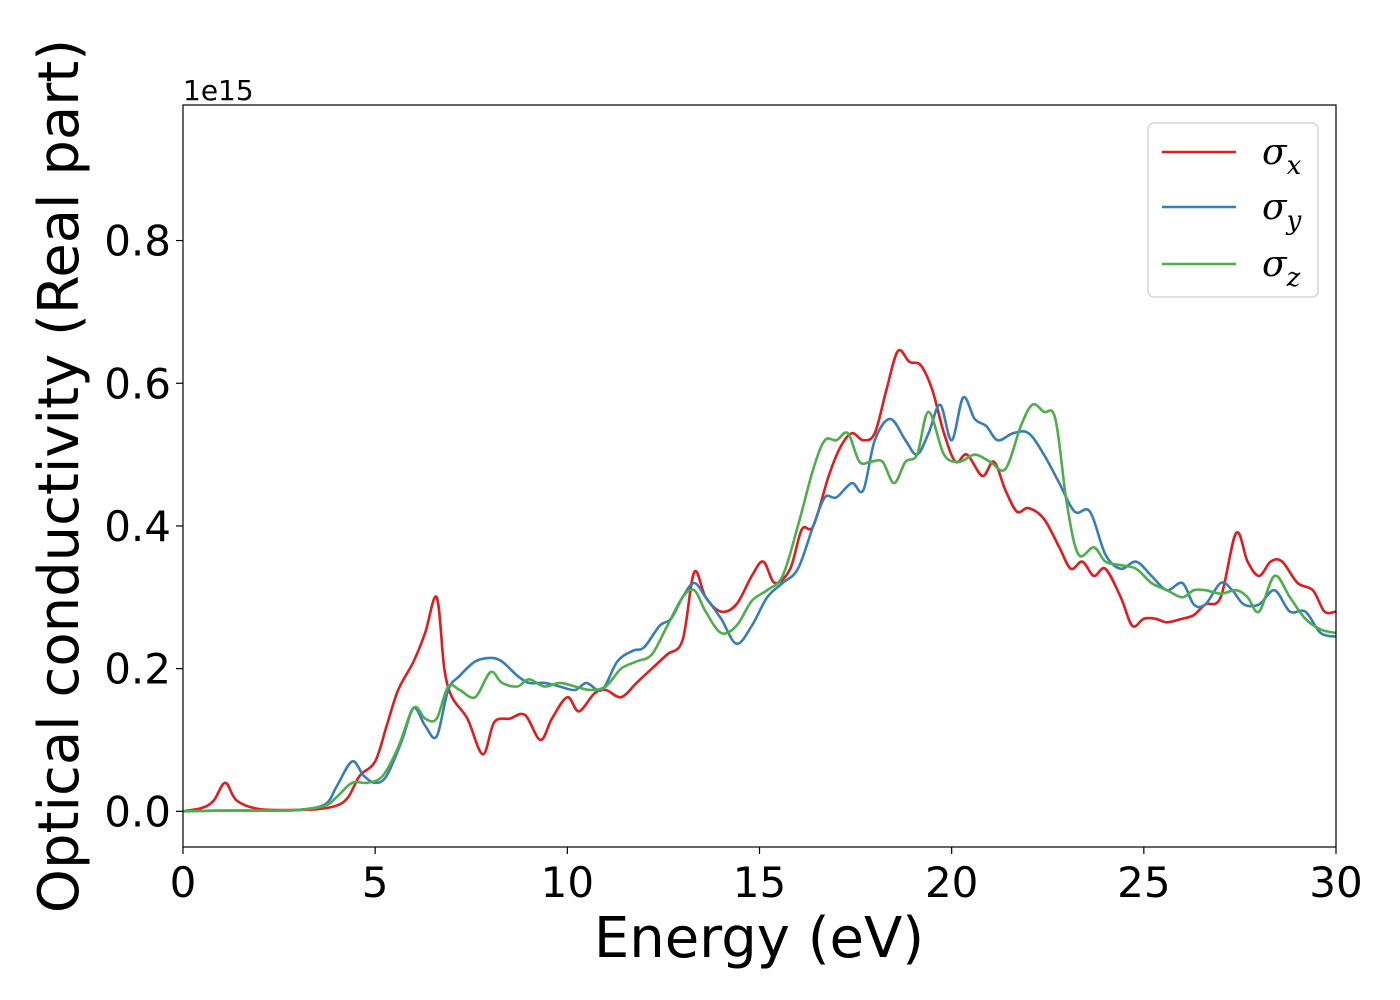 This screenshot has width=1400, height=1000. What do you see at coordinates (759, 938) in the screenshot?
I see `x-axis-title: Energy (eV)` at bounding box center [759, 938].